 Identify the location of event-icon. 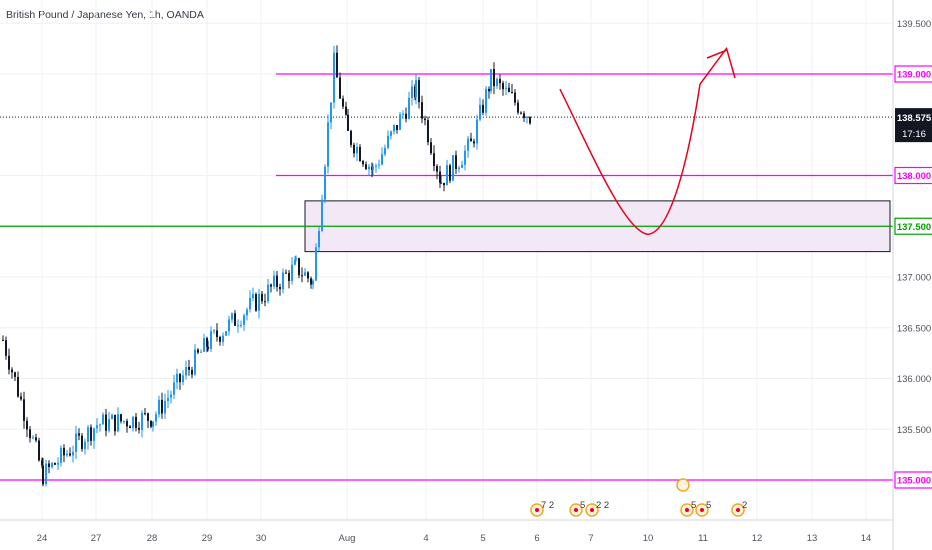
(683, 485).